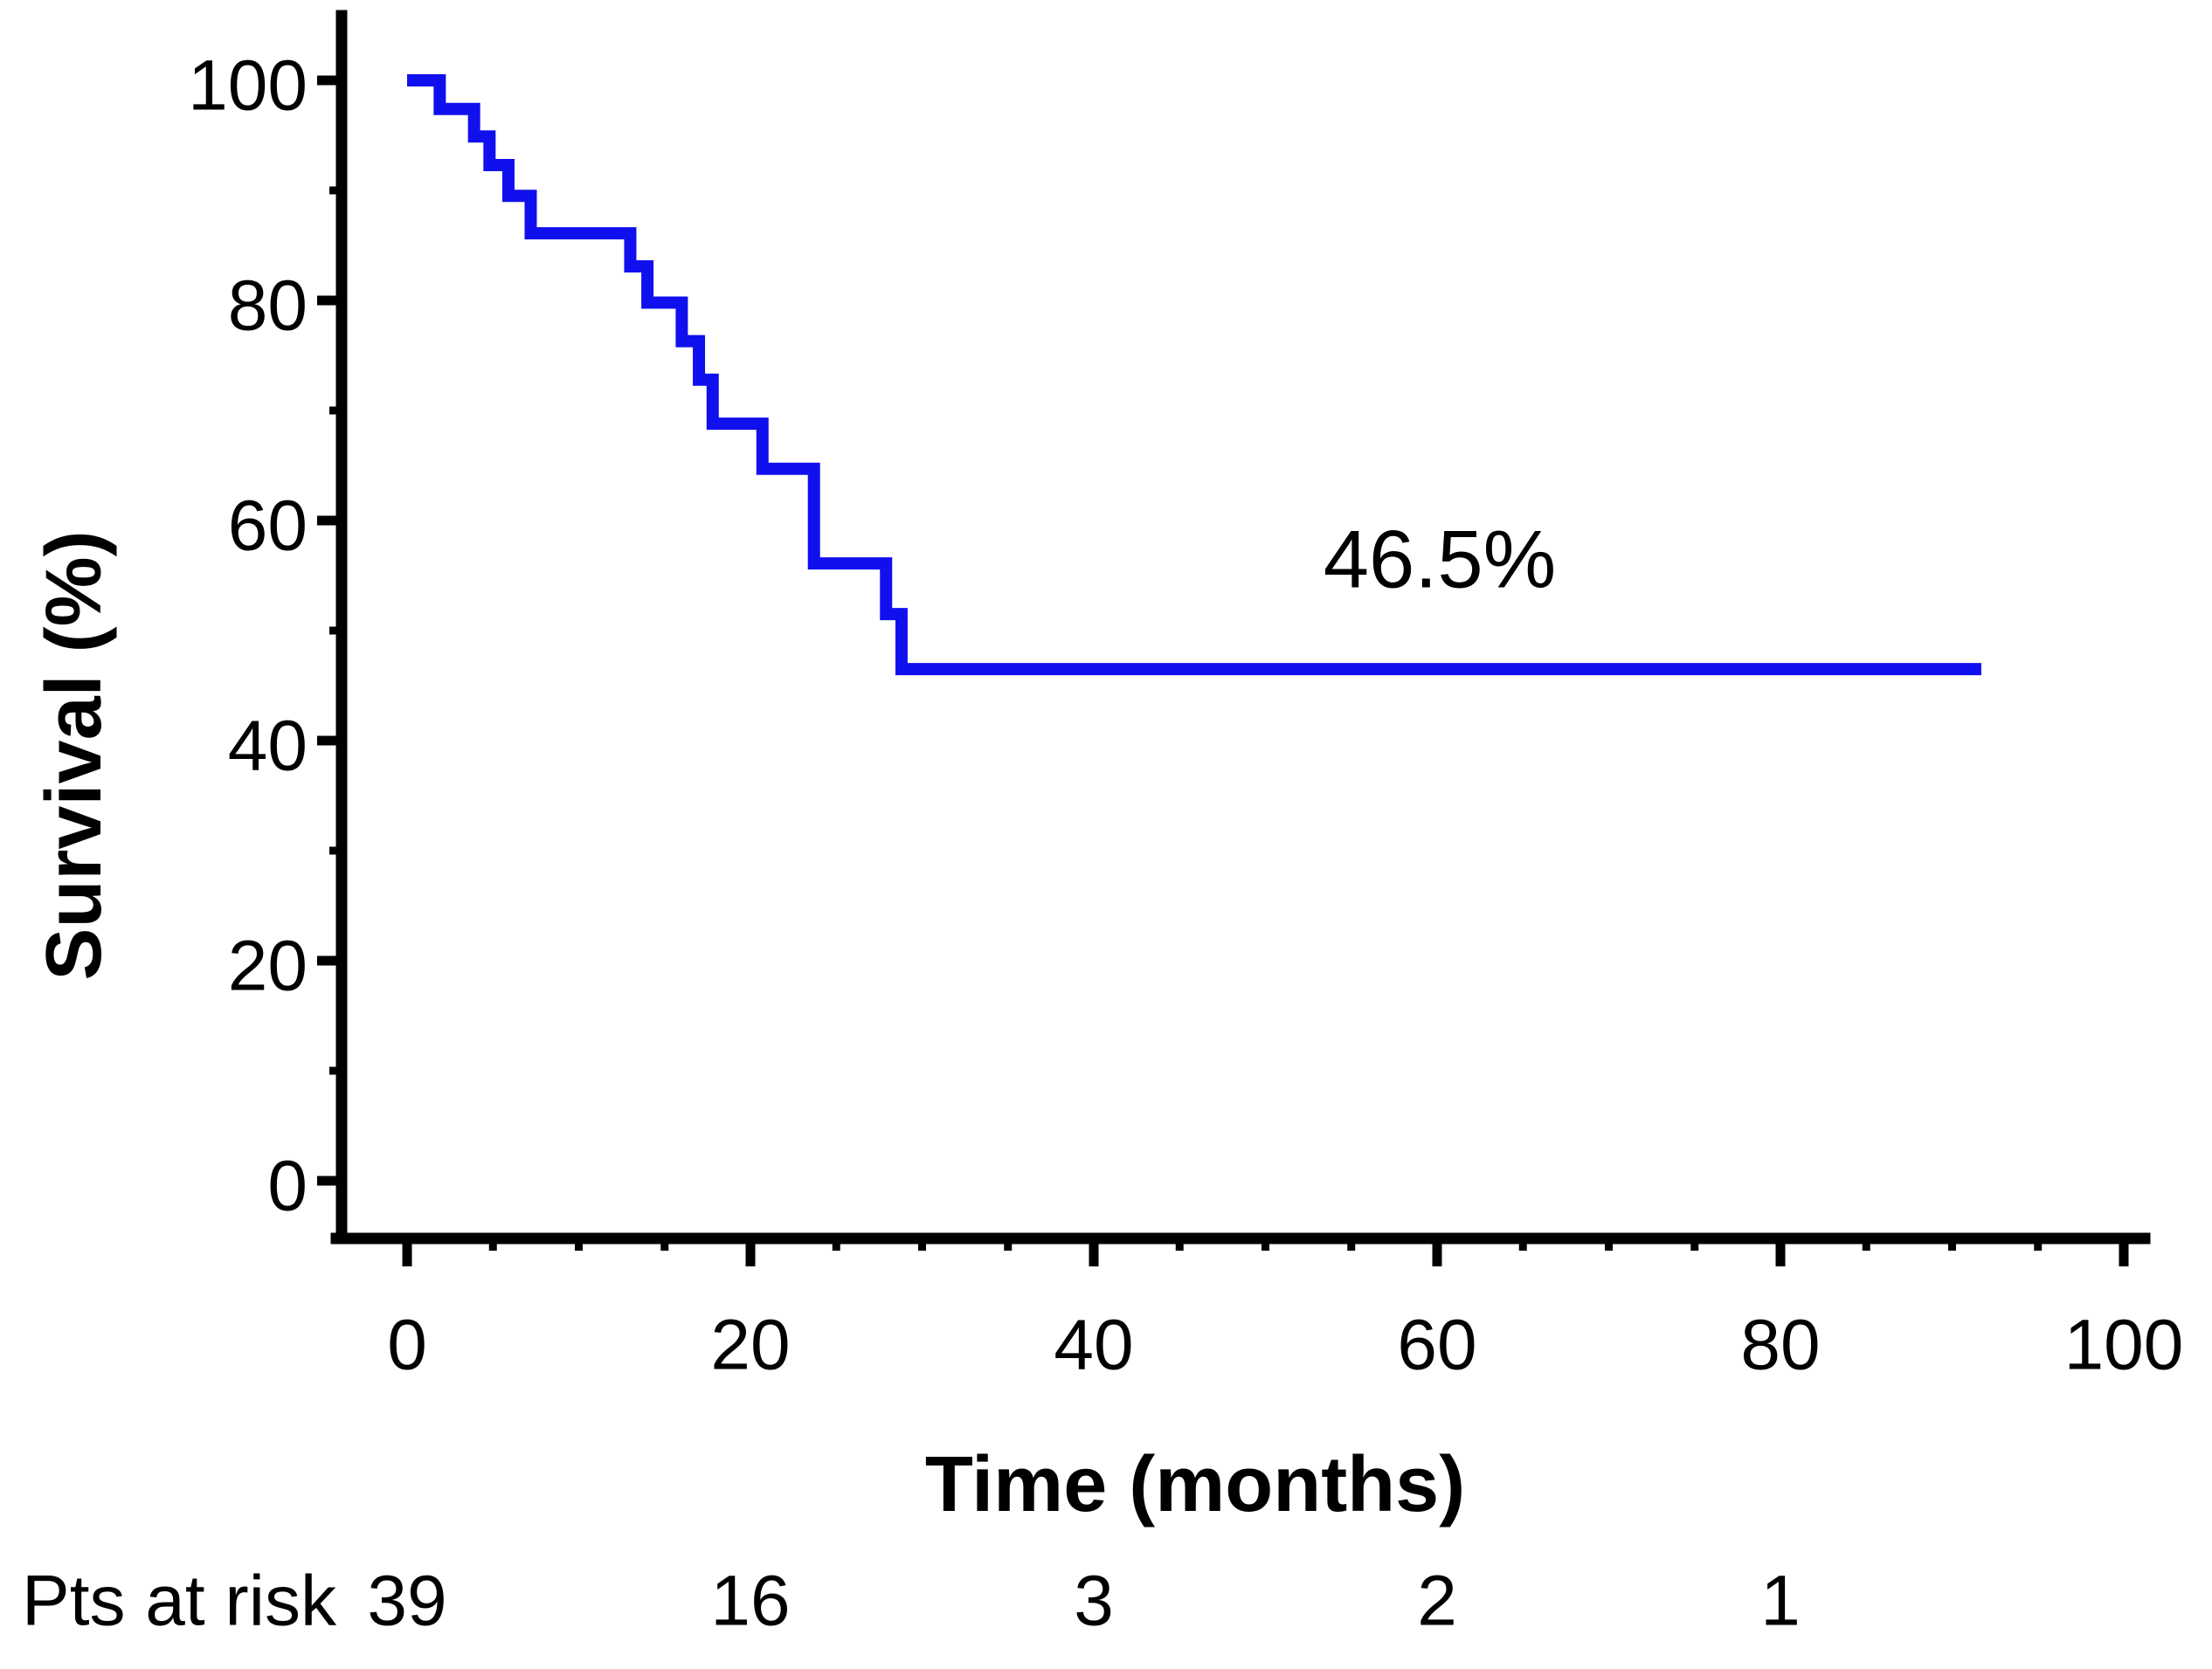 The width and height of the screenshot is (2212, 1669). I want to click on x-axis-title: Time (months), so click(1195, 1484).